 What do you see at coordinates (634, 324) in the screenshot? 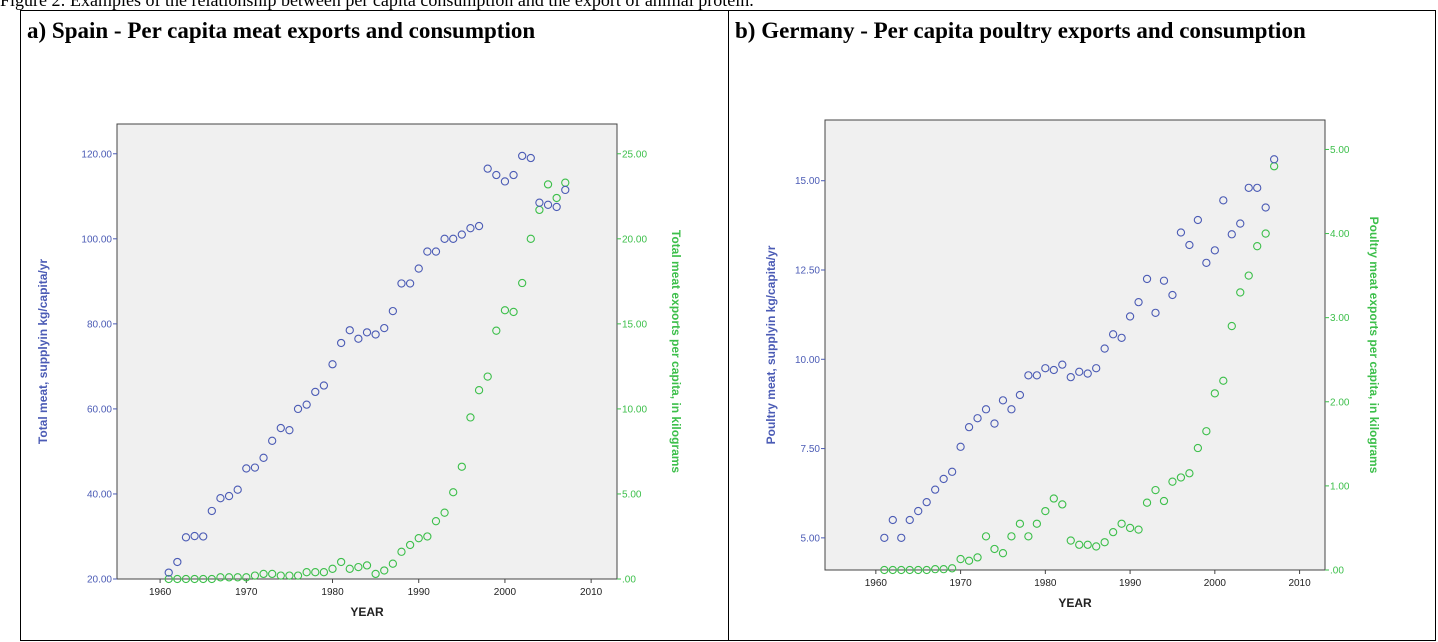
I see `y-right-tick-label: 15.00` at bounding box center [634, 324].